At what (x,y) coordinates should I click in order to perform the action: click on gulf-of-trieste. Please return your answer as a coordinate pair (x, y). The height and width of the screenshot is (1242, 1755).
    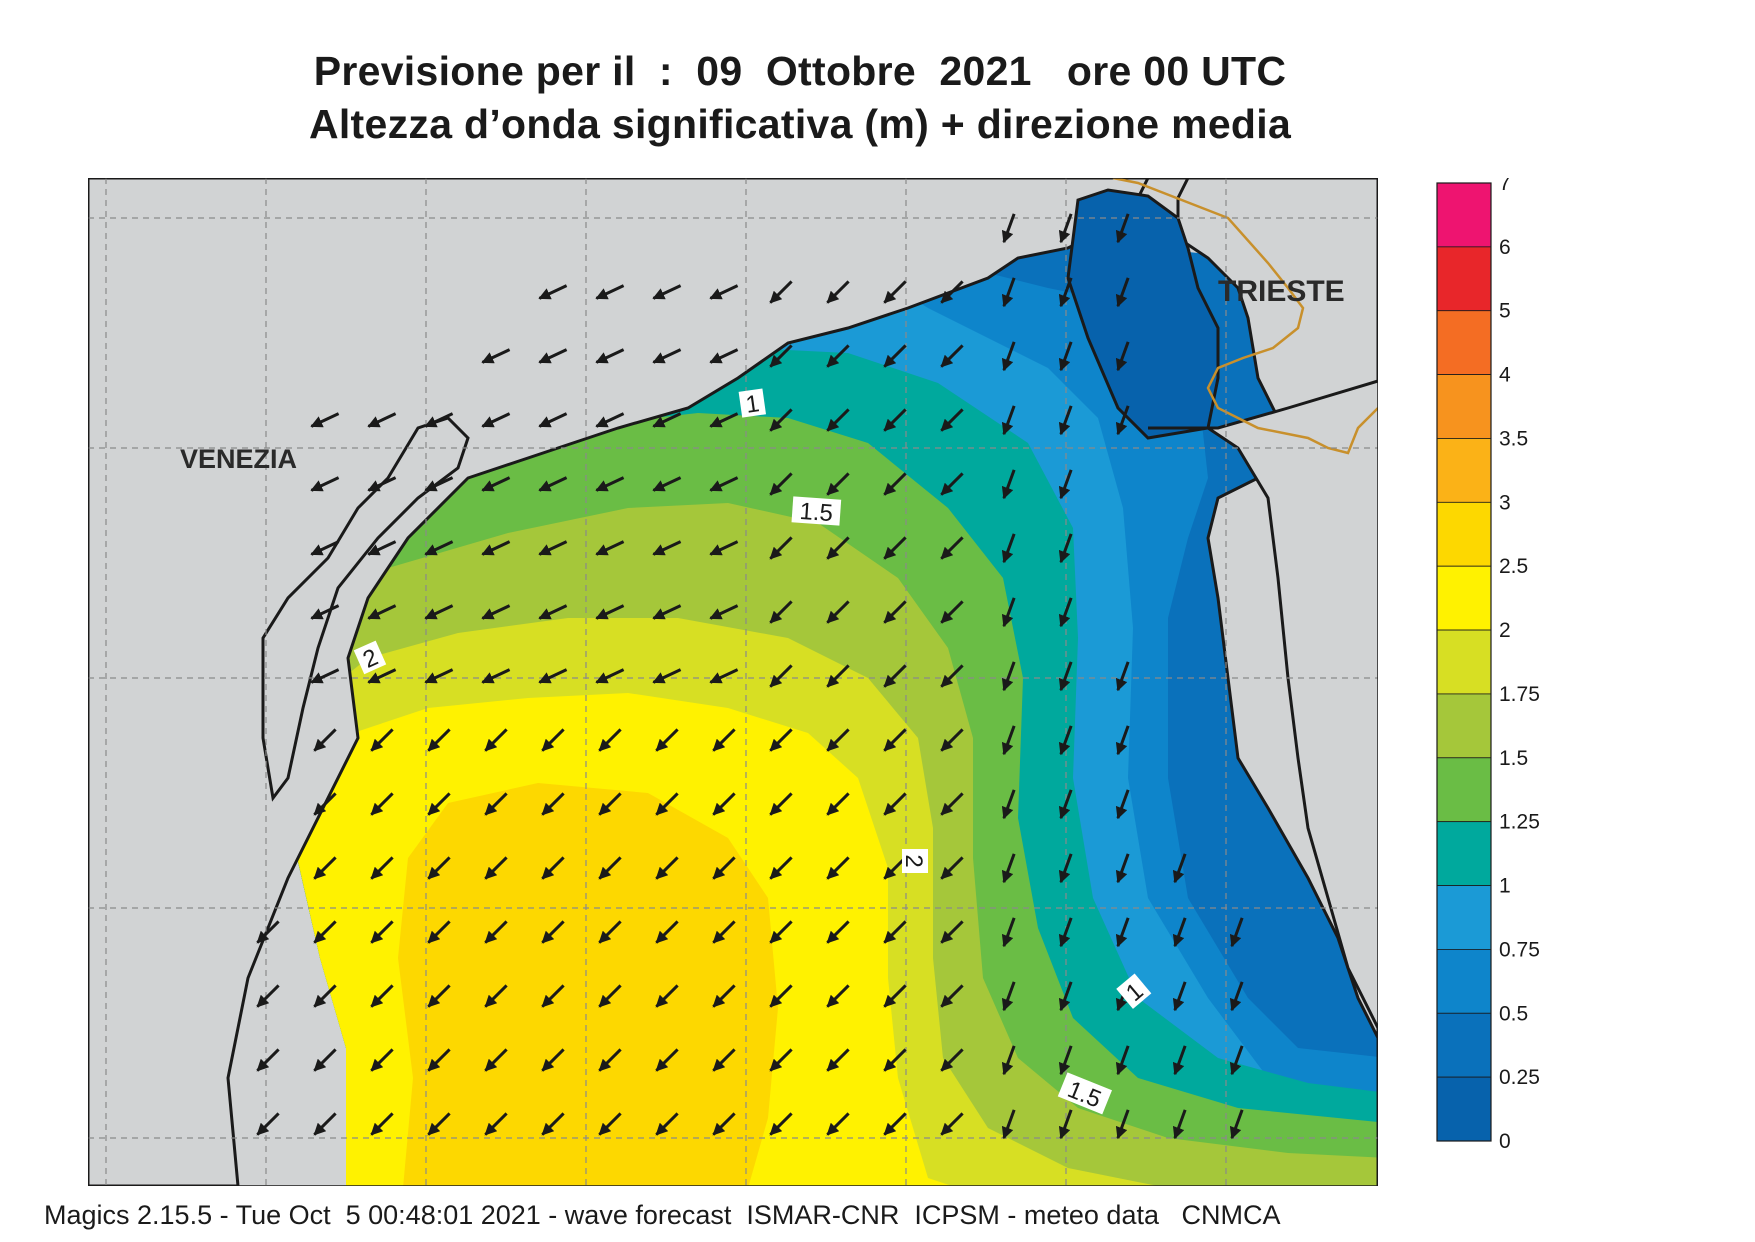
    Looking at the image, I should click on (1143, 314).